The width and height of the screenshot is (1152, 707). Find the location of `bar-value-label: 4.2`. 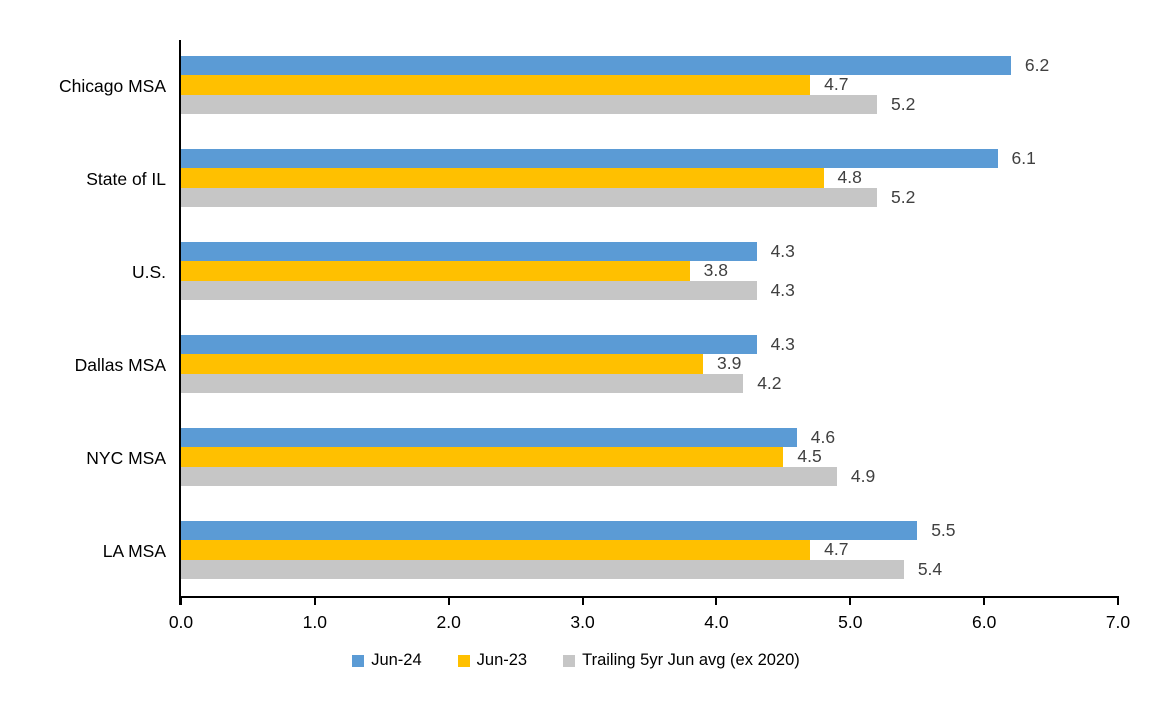

bar-value-label: 4.2 is located at coordinates (769, 382).